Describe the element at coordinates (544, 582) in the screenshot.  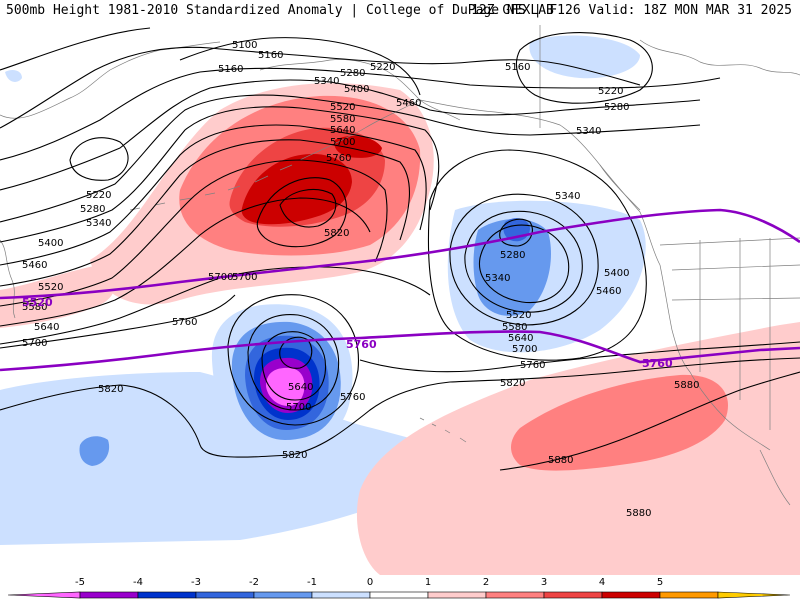
I see `colorbar-tick-label: 3` at that location.